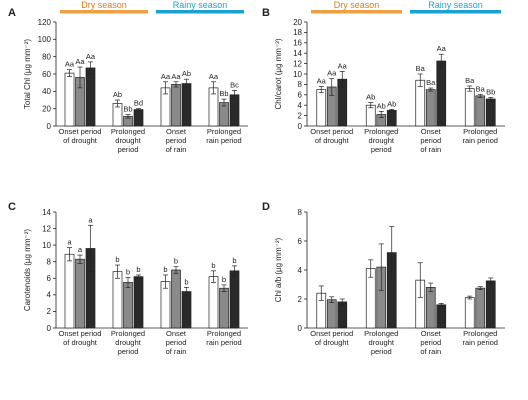  What do you see at coordinates (278, 73) in the screenshot?
I see `y-axis-title: Chl/carot (µg mm⁻²)` at bounding box center [278, 73].